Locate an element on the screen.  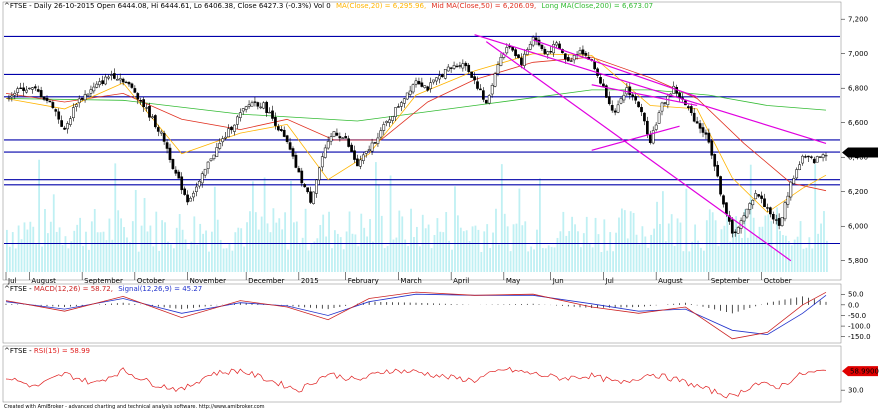
macd-lines is located at coordinates (416, 315).